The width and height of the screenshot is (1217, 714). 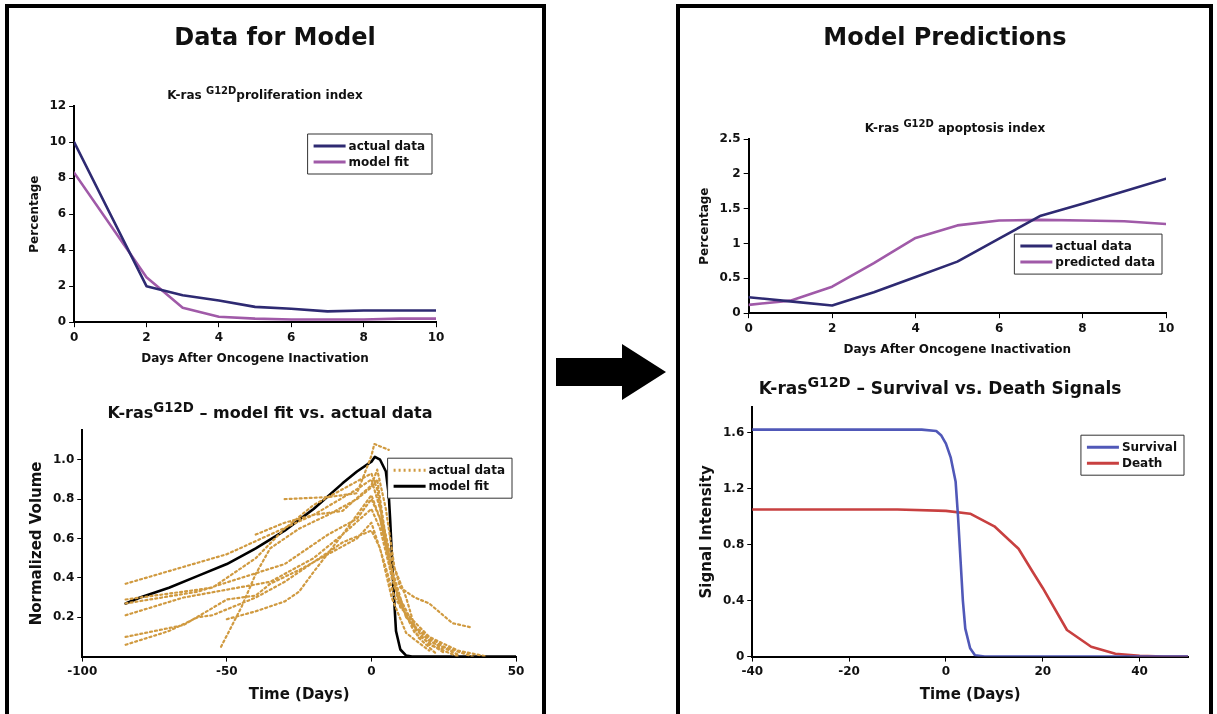 I want to click on y-tick-label: 8, so click(x=62, y=177).